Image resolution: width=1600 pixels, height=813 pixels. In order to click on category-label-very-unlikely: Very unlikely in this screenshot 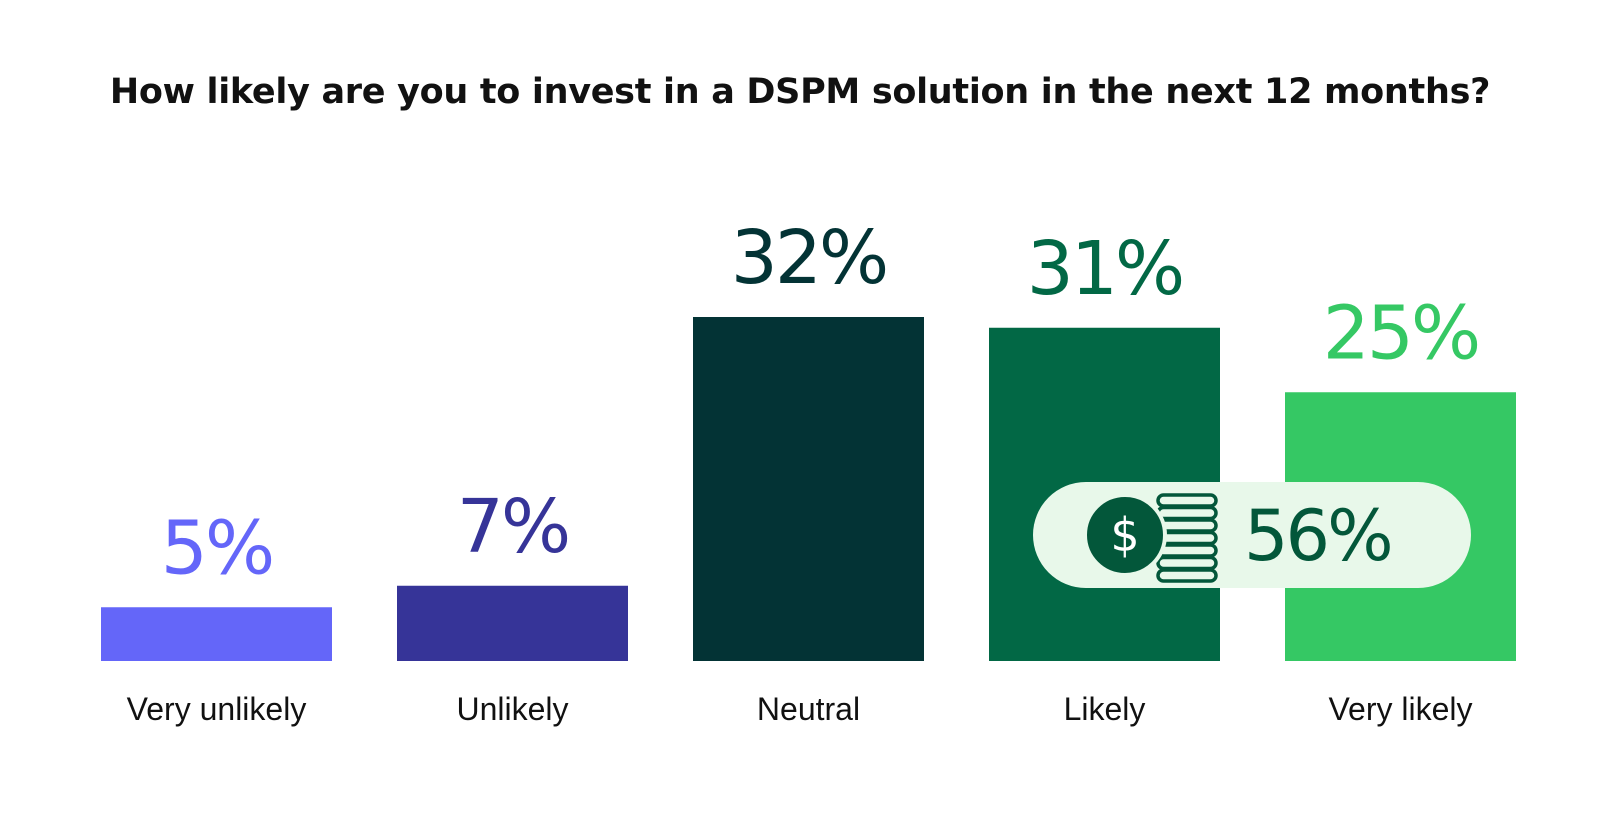, I will do `click(217, 709)`.